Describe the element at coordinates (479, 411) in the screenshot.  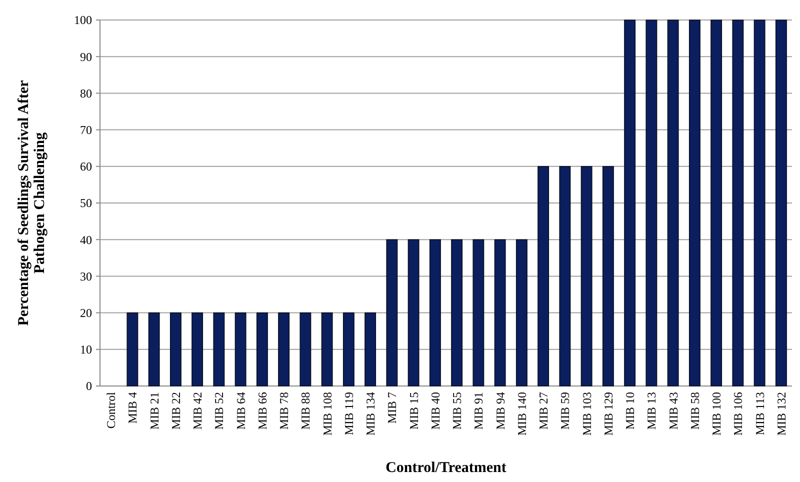
I see `x-tick-label: MIB 91` at that location.